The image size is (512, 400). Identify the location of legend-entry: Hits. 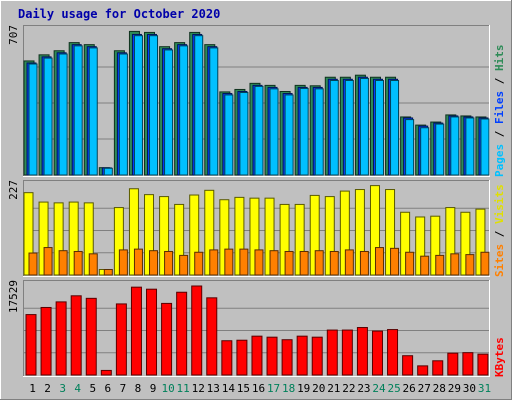
(499, 58).